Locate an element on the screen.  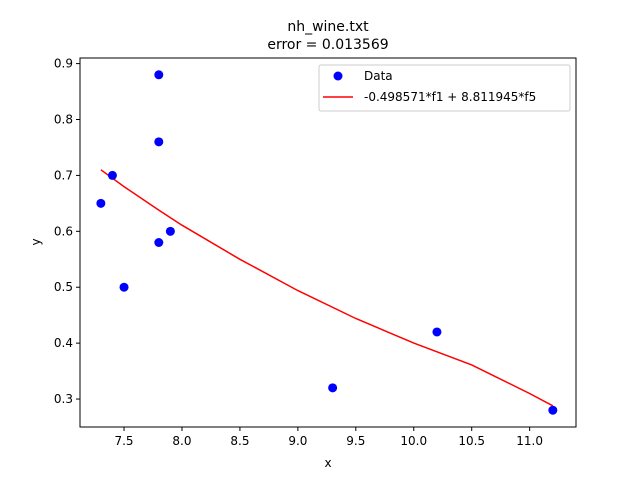
x-tick-label: 10.5 is located at coordinates (471, 441).